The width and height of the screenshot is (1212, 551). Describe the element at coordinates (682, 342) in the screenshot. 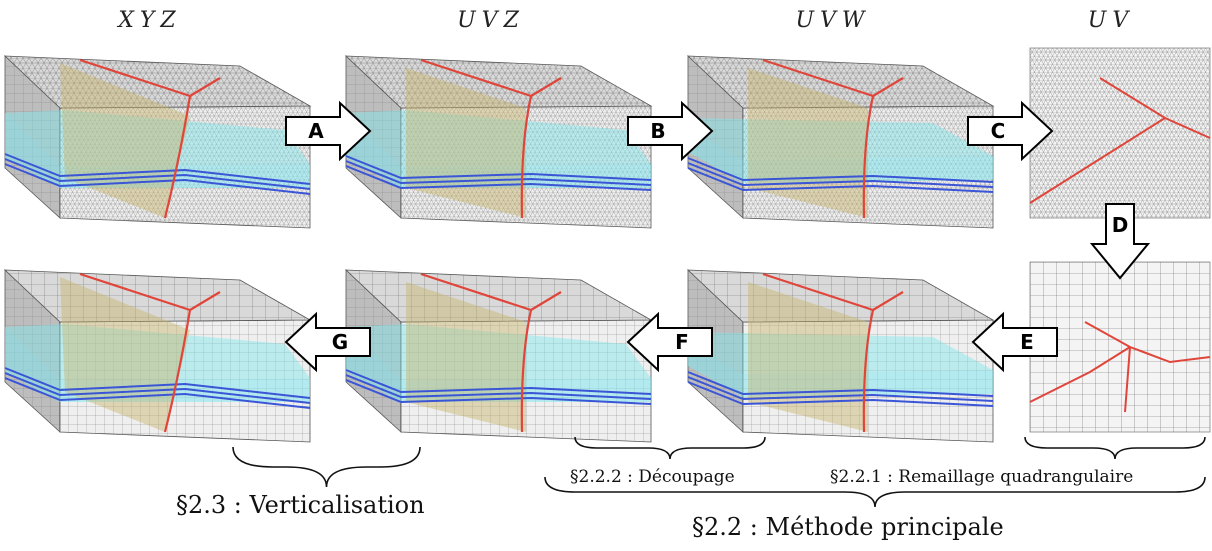

I see `step-label: F` at that location.